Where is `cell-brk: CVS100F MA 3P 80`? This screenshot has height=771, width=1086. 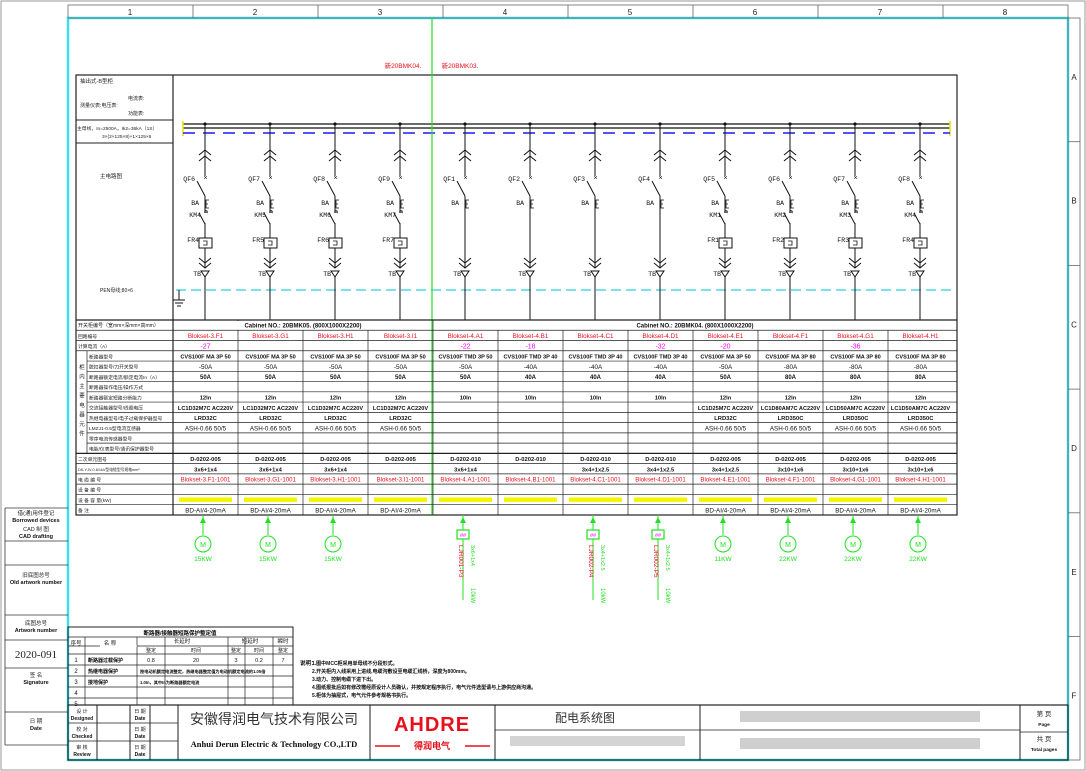
cell-brk: CVS100F MA 3P 80 is located at coordinates (790, 358).